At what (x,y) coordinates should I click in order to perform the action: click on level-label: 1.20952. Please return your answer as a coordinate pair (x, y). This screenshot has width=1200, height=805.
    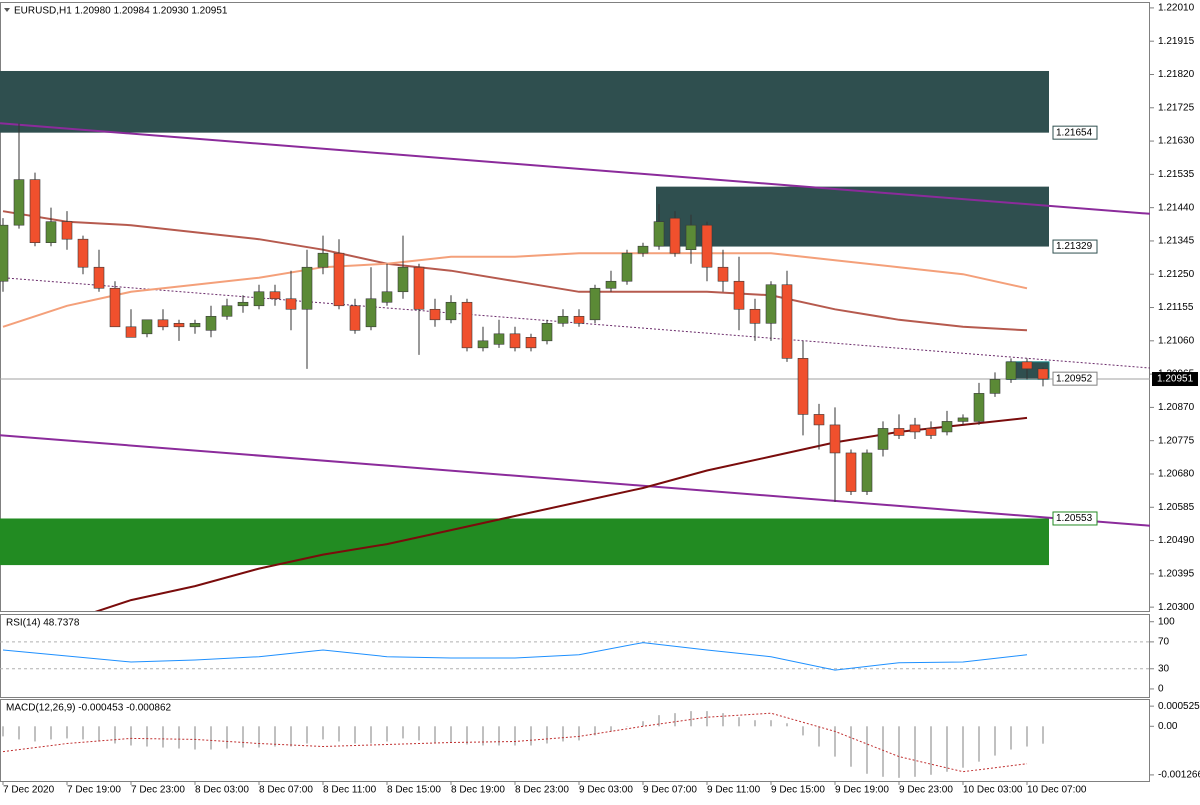
    Looking at the image, I should click on (1074, 378).